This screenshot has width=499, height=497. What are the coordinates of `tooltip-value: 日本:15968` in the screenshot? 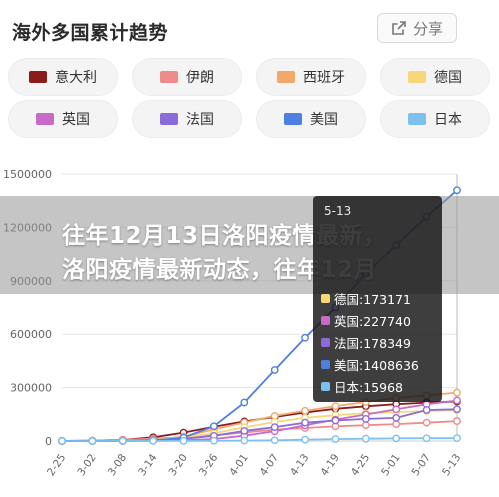 It's located at (368, 387).